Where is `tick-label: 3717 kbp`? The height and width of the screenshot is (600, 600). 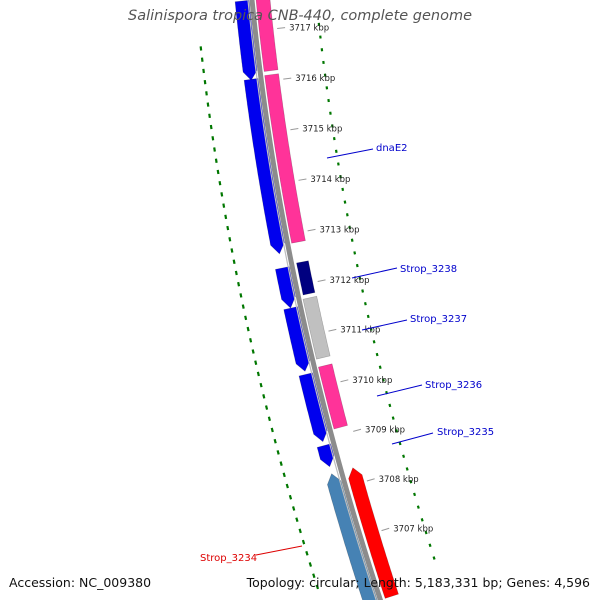
tick-label: 3717 kbp is located at coordinates (309, 29).